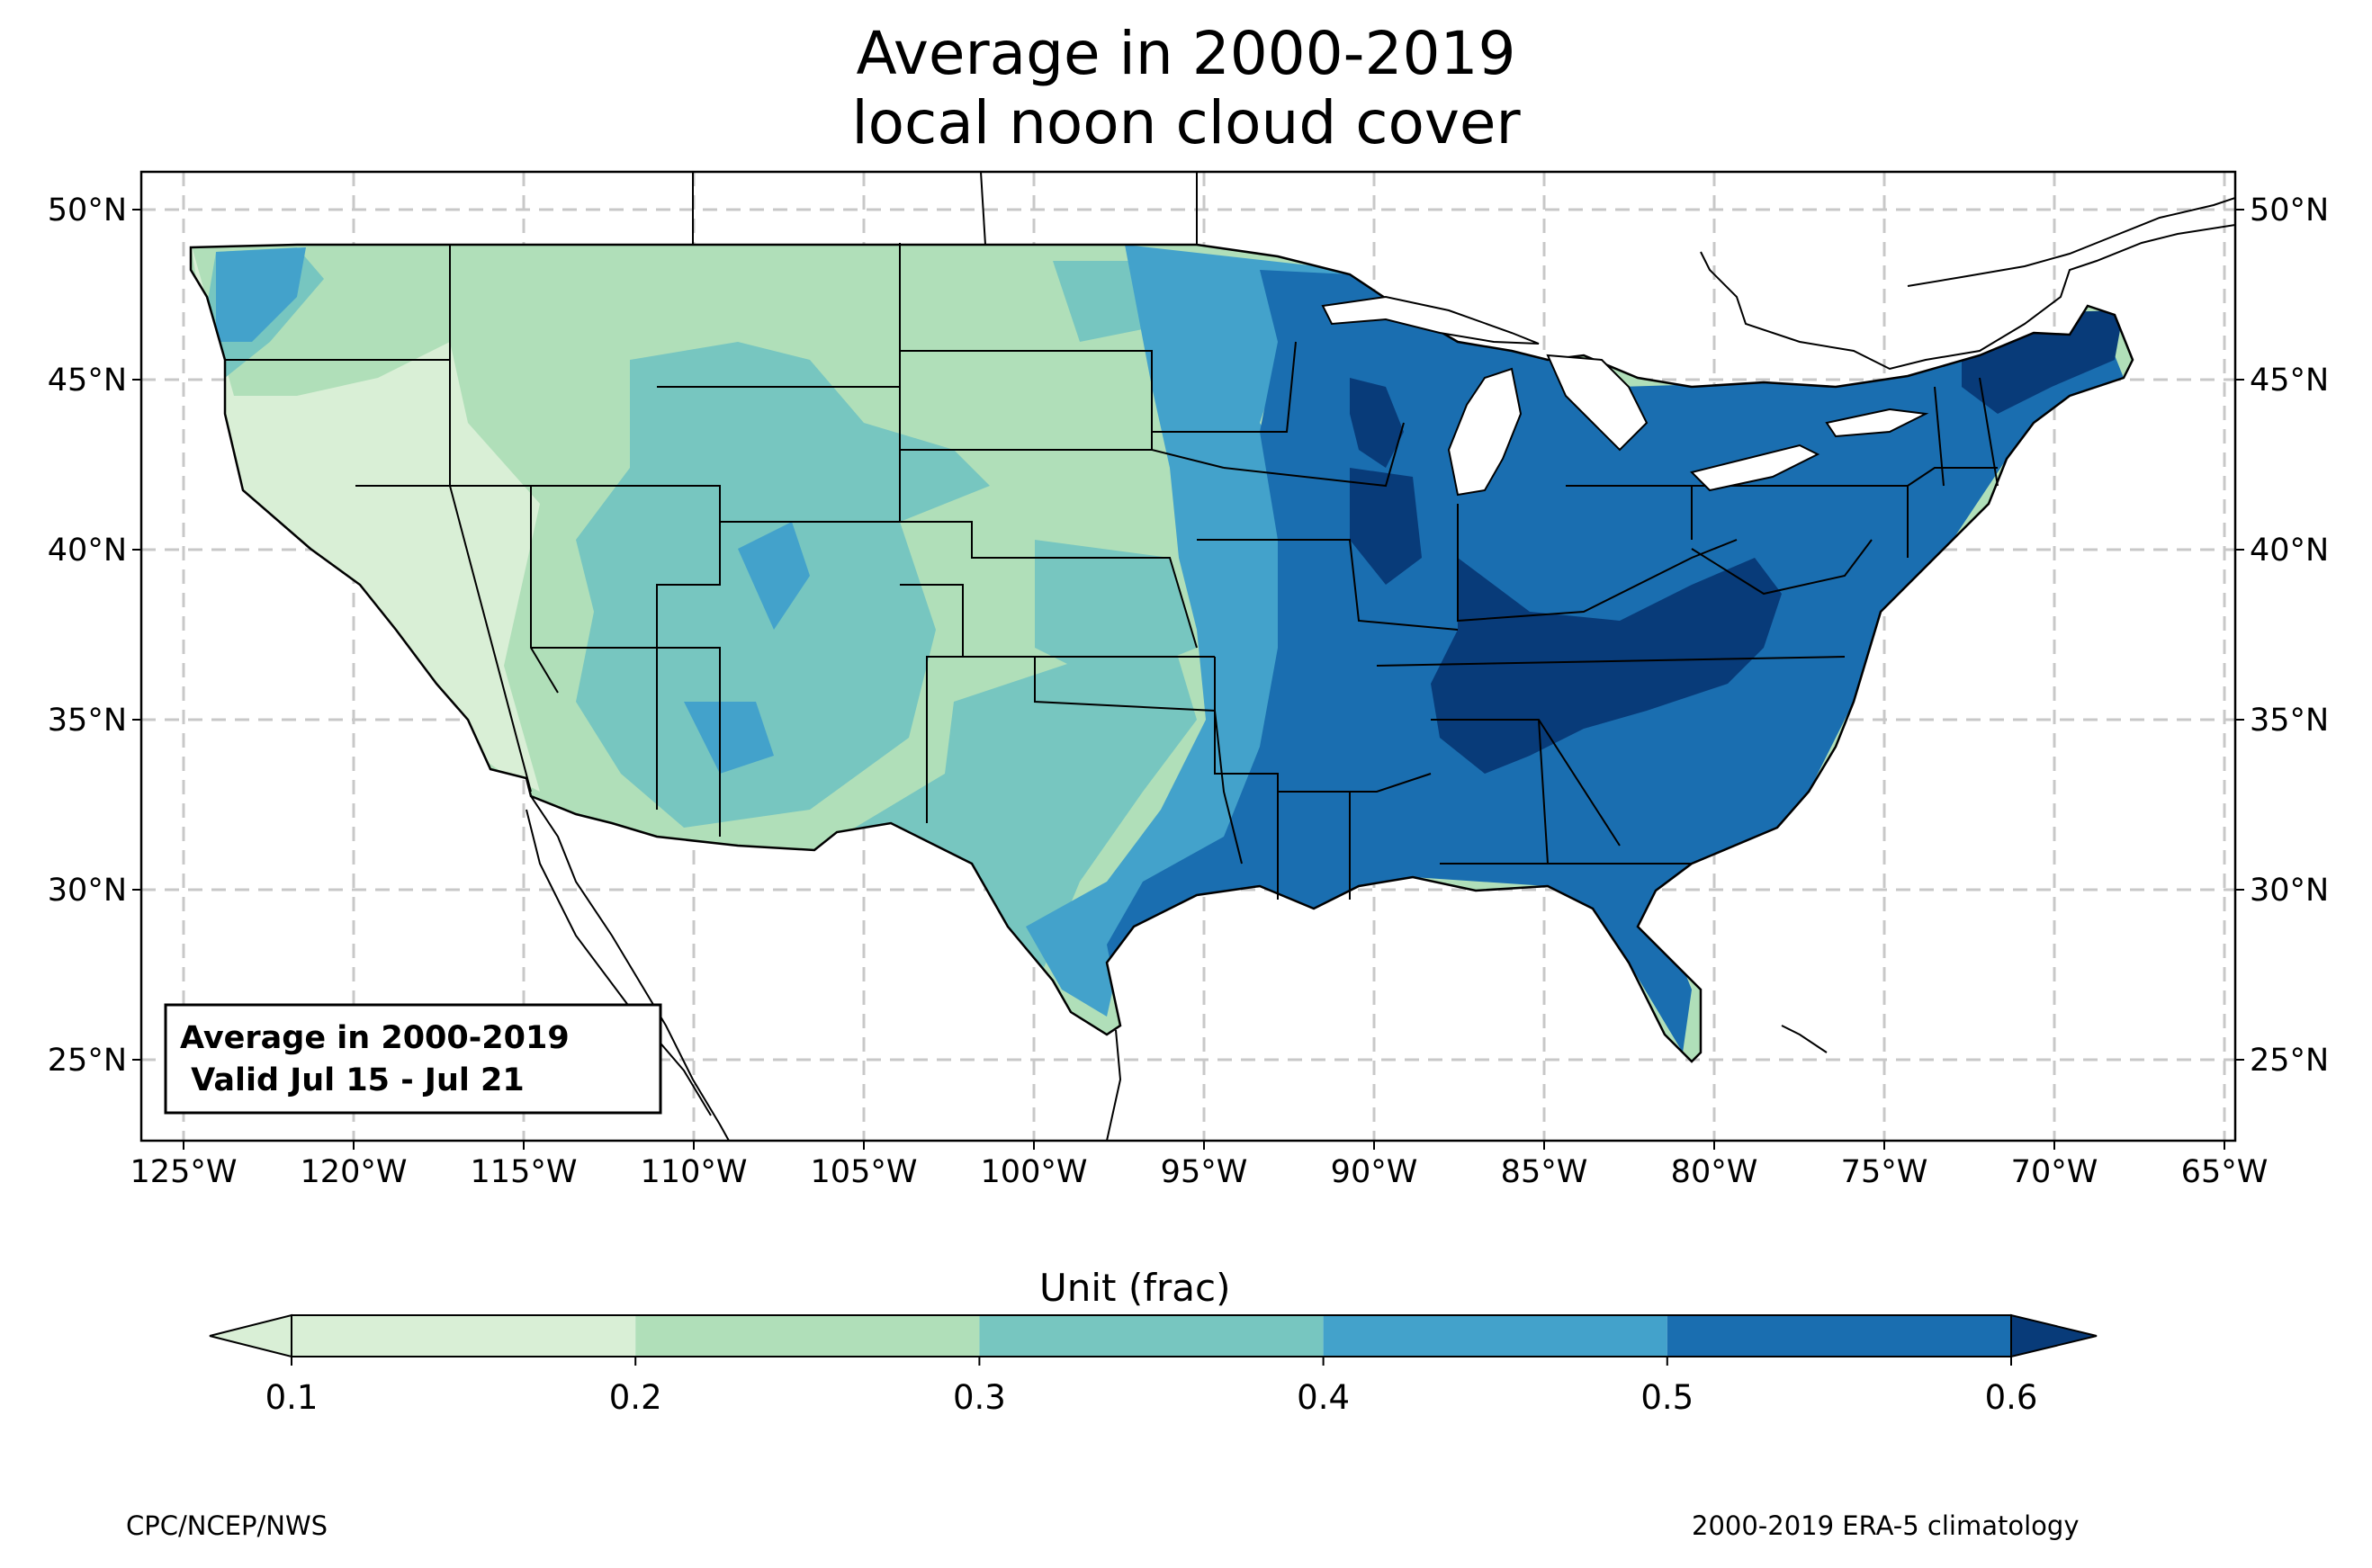 This screenshot has width=2372, height=1568. I want to click on colorbar-outline, so click(1151, 1335).